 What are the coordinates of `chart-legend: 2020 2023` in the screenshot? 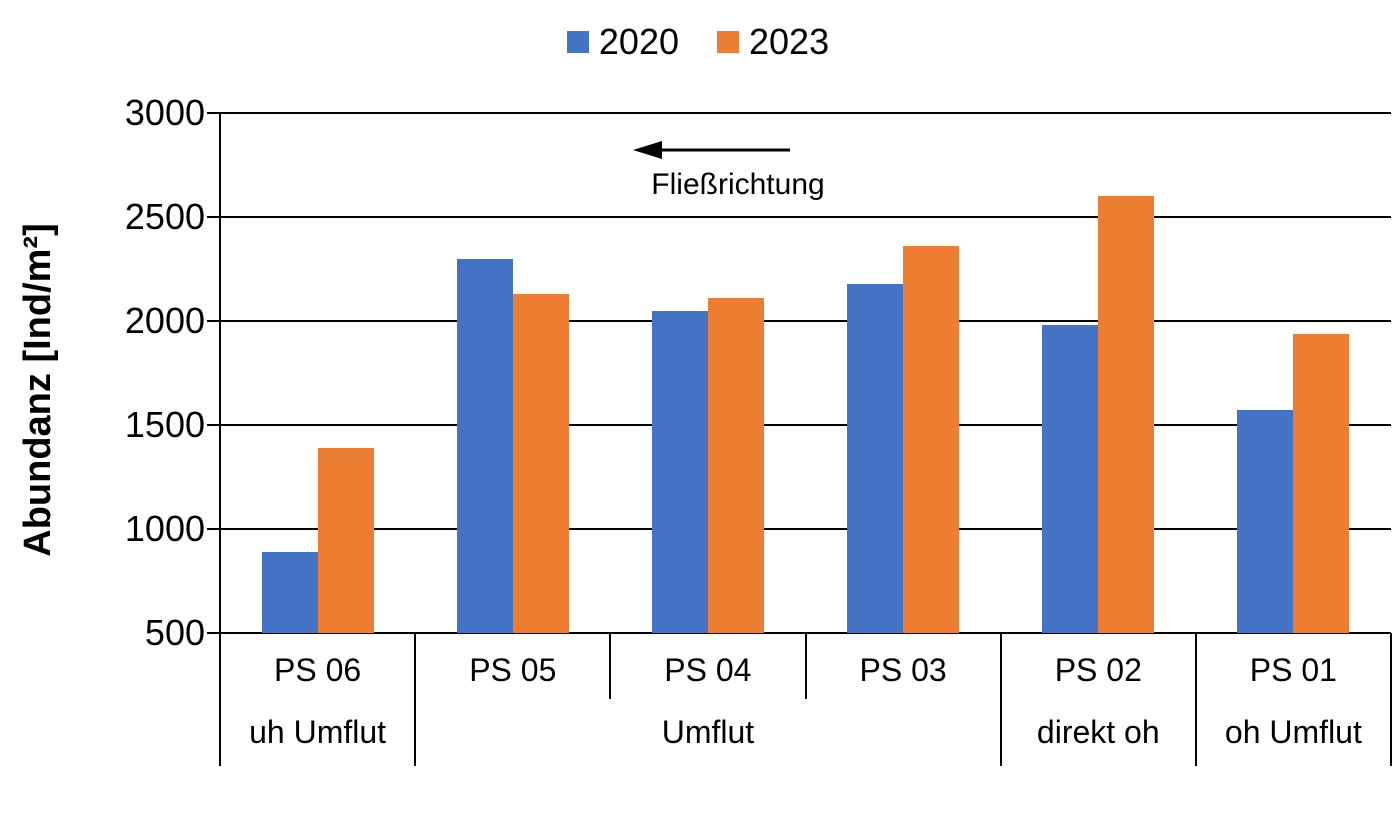 It's located at (698, 42).